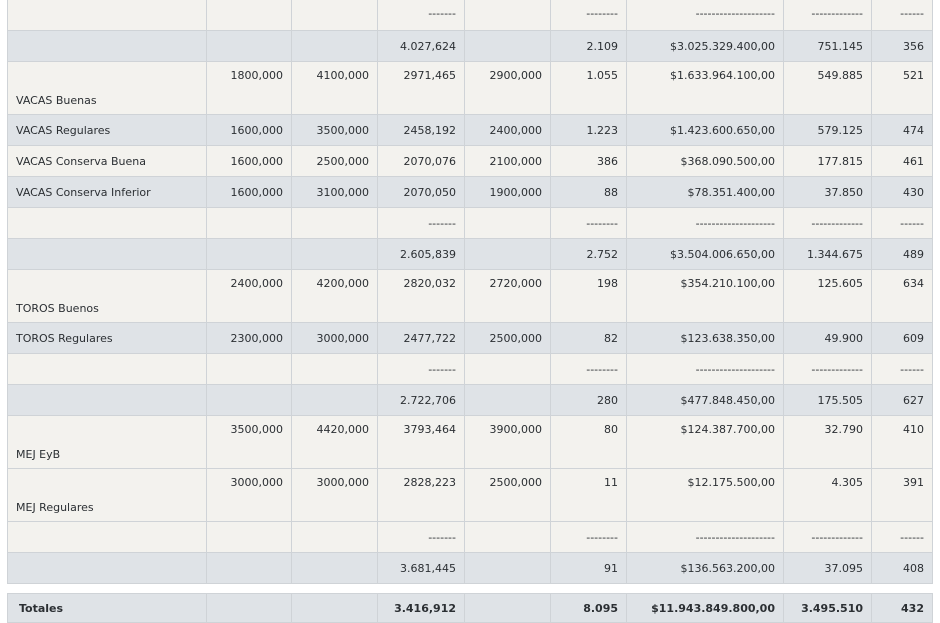 The height and width of the screenshot is (623, 940). Describe the element at coordinates (827, 254) in the screenshot. I see `column-7-value: 1.344.675` at that location.